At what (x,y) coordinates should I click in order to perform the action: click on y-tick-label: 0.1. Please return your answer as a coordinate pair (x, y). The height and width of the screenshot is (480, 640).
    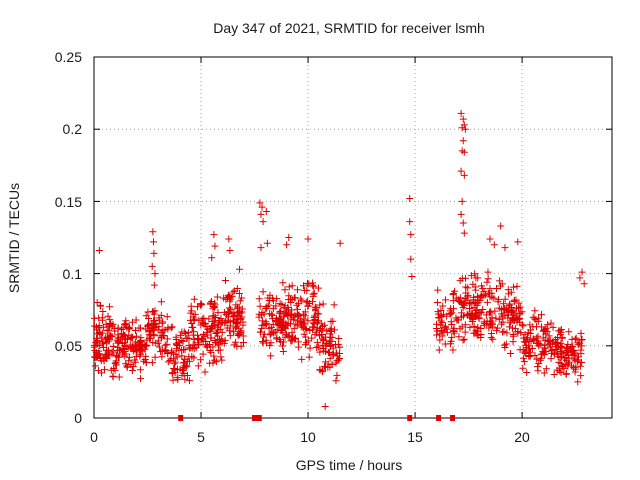
    Looking at the image, I should click on (73, 274).